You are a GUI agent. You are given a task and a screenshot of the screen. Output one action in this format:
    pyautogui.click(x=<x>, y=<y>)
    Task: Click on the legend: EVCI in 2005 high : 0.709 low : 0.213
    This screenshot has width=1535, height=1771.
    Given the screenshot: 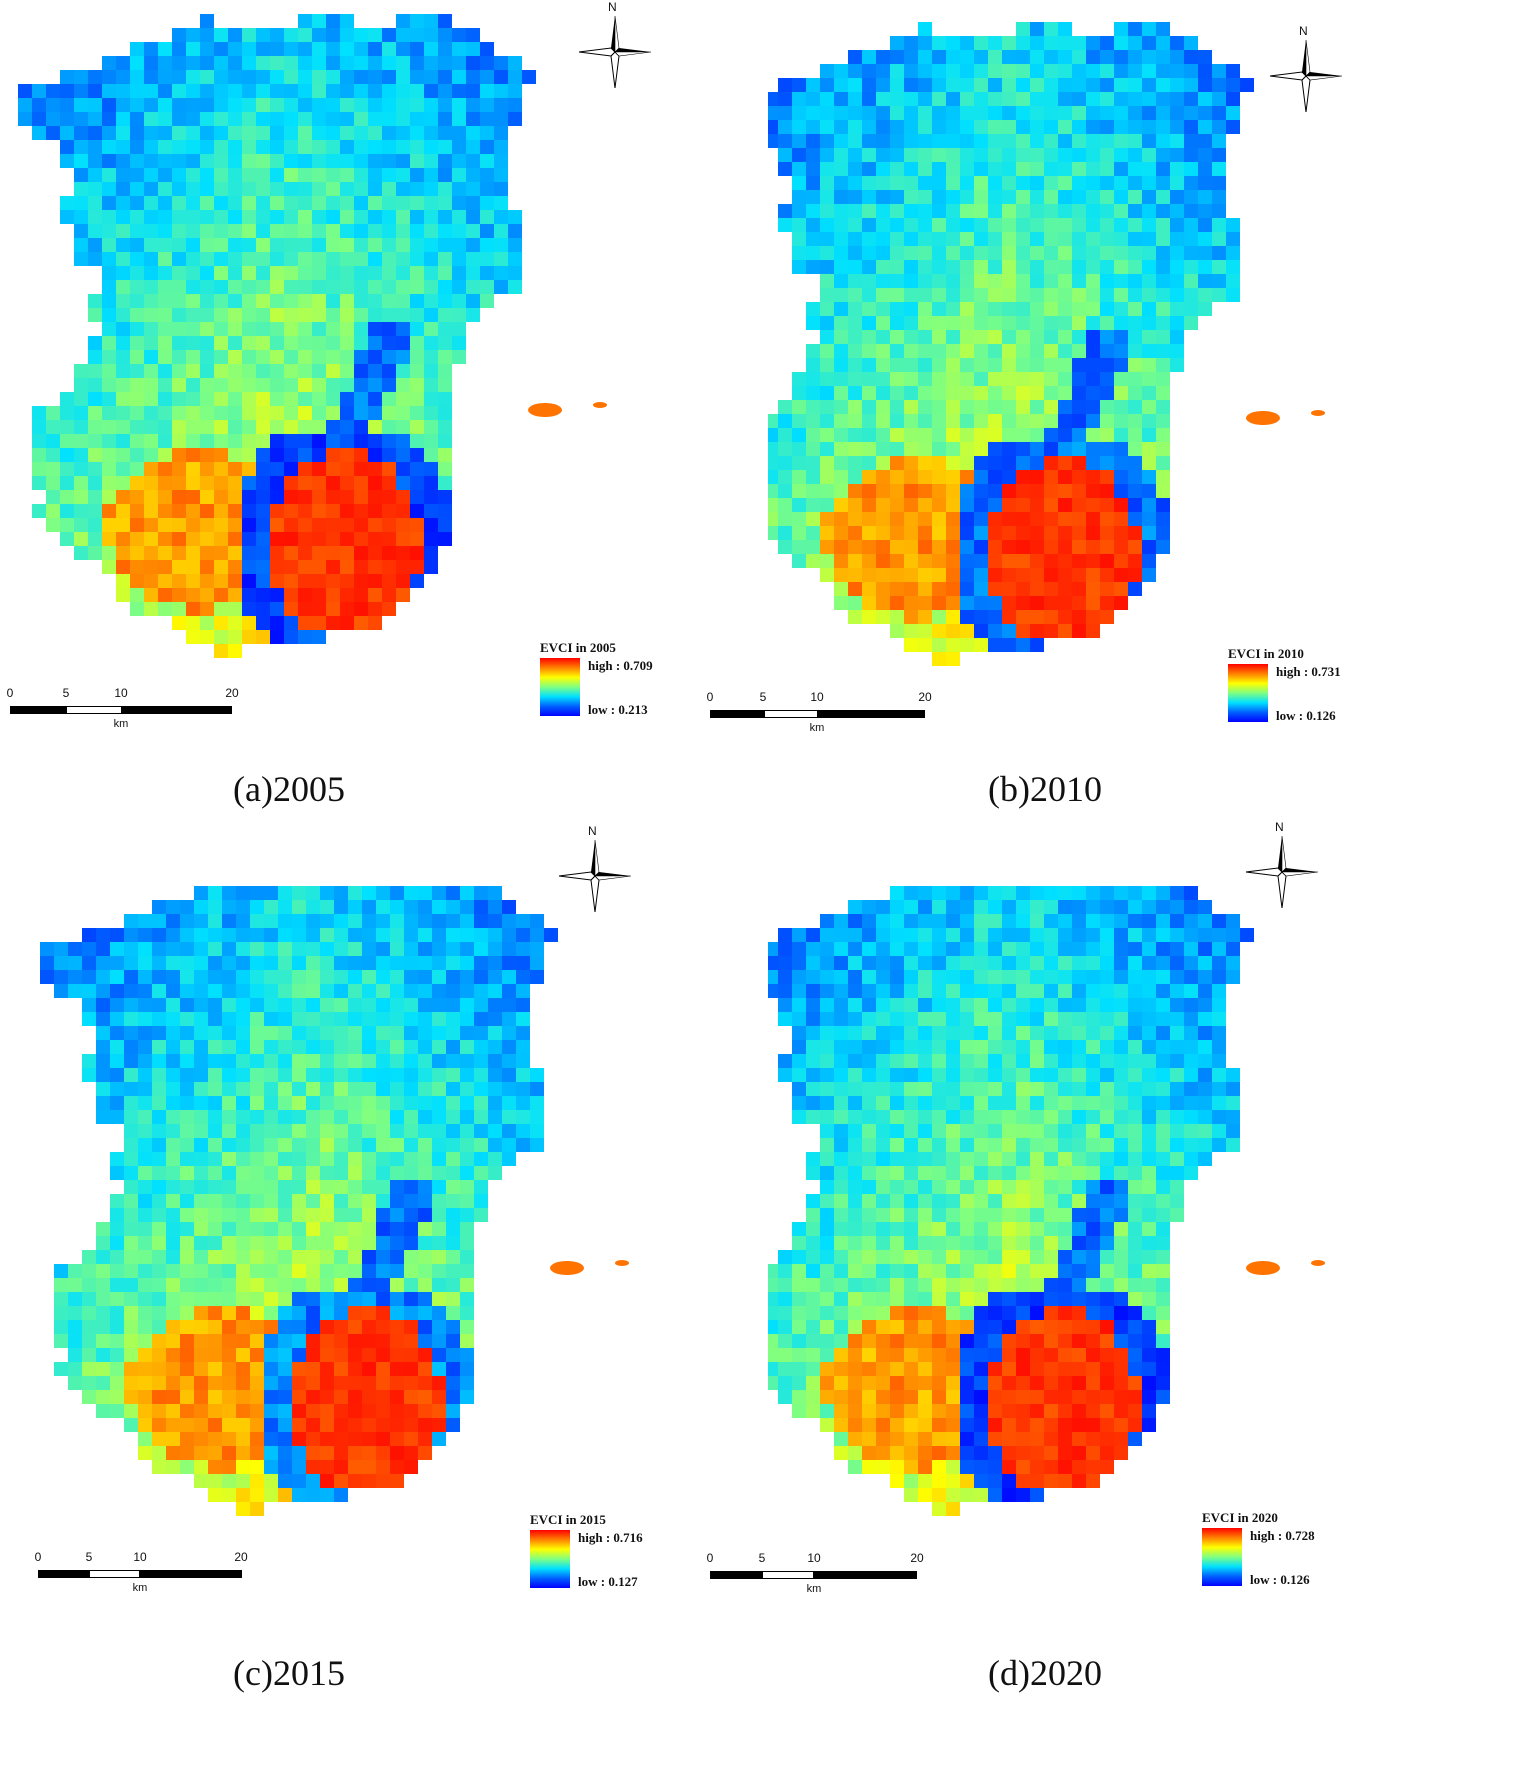 What is the action you would take?
    pyautogui.click(x=610, y=685)
    